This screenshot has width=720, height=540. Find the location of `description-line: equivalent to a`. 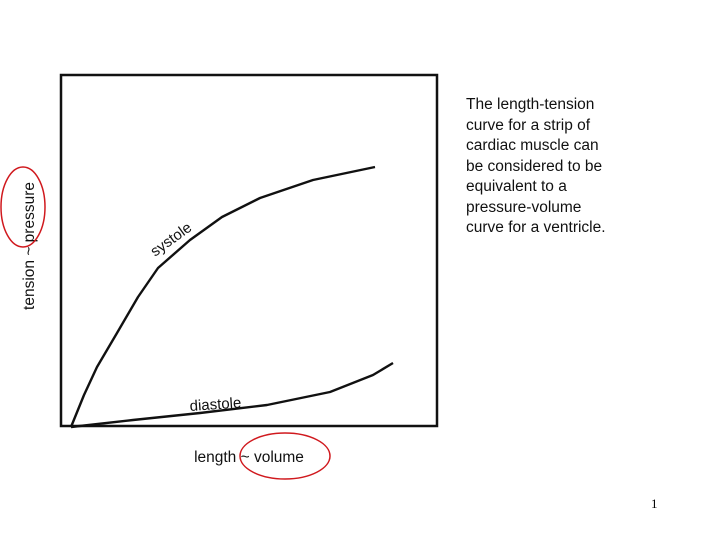

description-line: equivalent to a is located at coordinates (516, 186).